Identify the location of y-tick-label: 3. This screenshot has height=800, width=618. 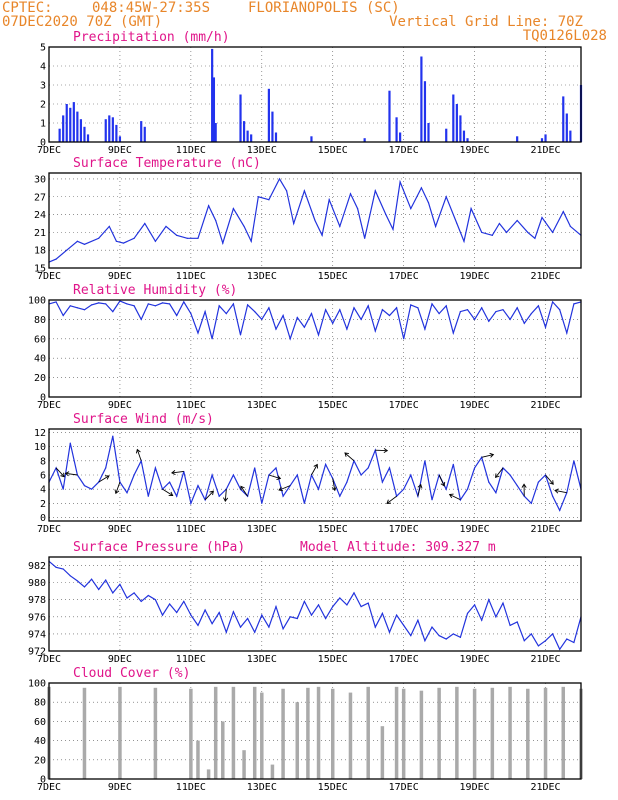
(43, 86).